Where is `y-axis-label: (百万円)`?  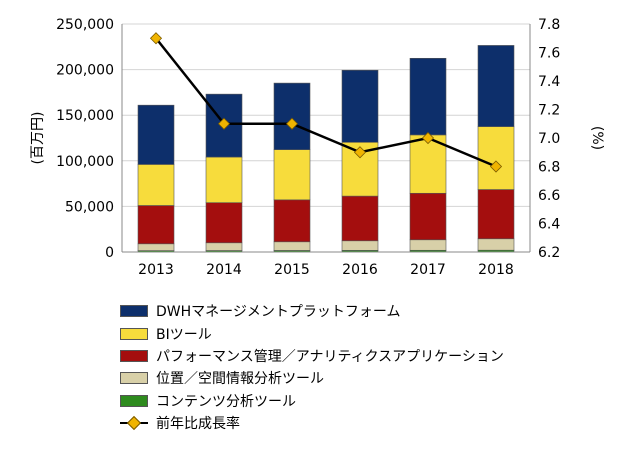
y-axis-label: (百万円) is located at coordinates (38, 138).